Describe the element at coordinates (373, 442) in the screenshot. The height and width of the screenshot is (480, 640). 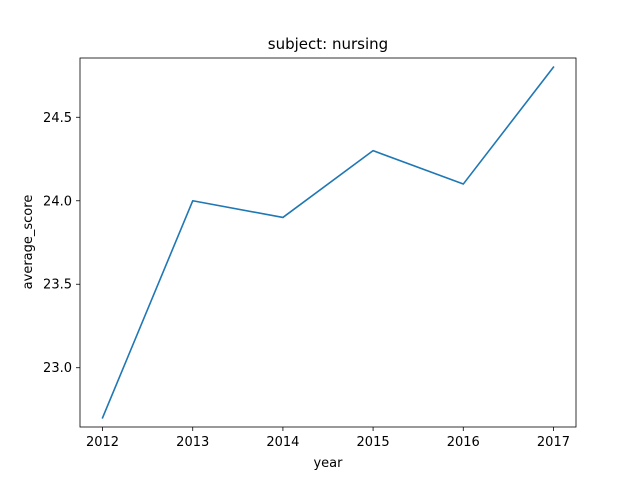
I see `x-tick-label: 2015` at that location.